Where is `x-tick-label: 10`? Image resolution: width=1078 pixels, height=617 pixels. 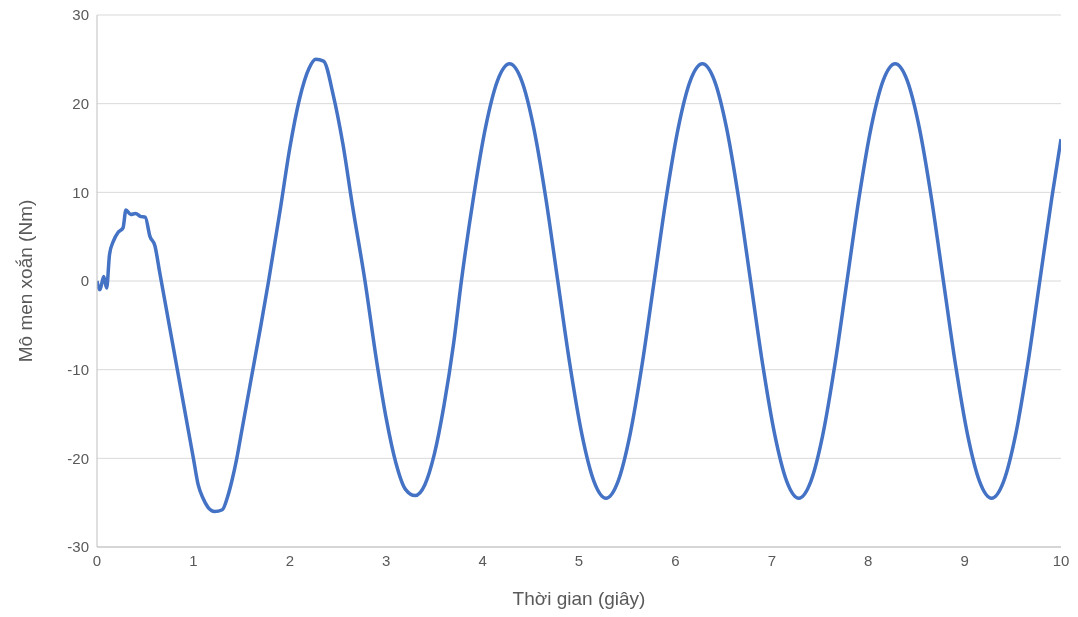
x-tick-label: 10 is located at coordinates (1061, 560).